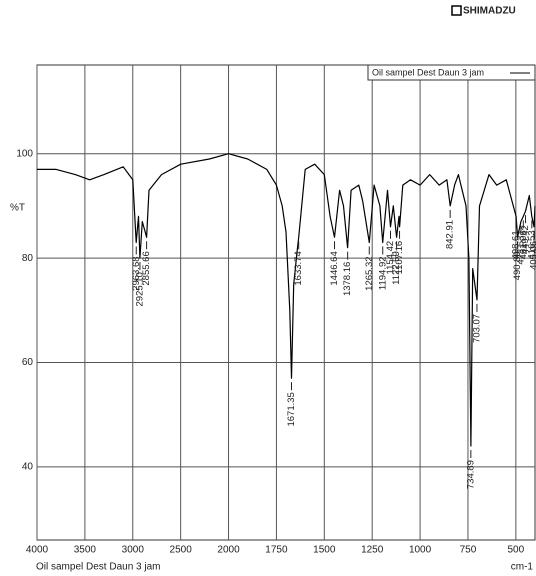 The height and width of the screenshot is (576, 536). I want to click on y-axis-label: %T, so click(17, 208).